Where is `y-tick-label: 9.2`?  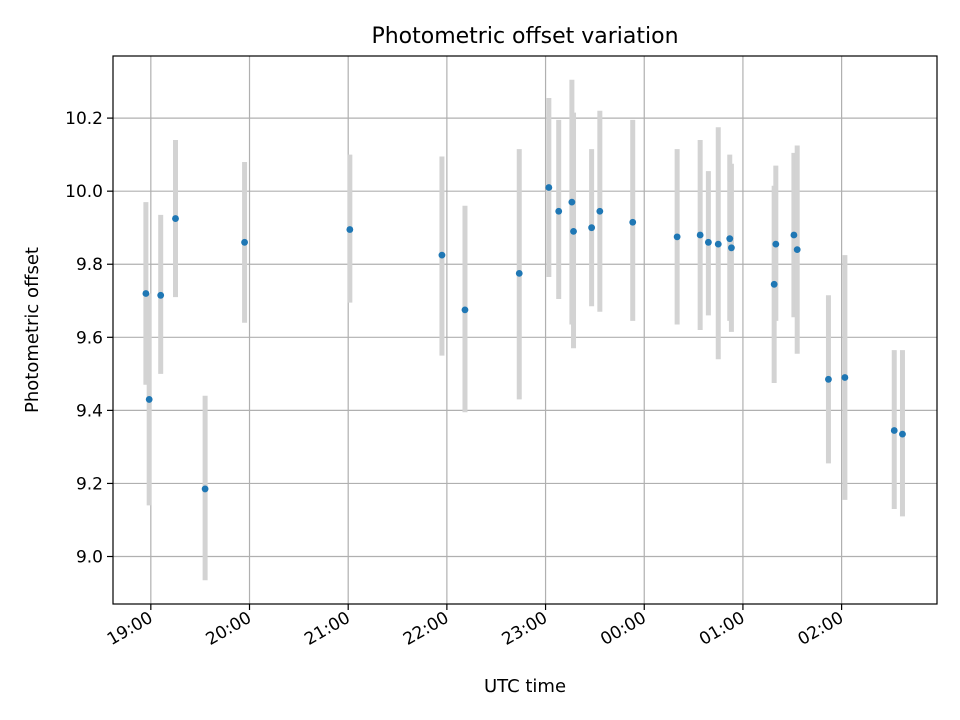
y-tick-label: 9.2 is located at coordinates (89, 484).